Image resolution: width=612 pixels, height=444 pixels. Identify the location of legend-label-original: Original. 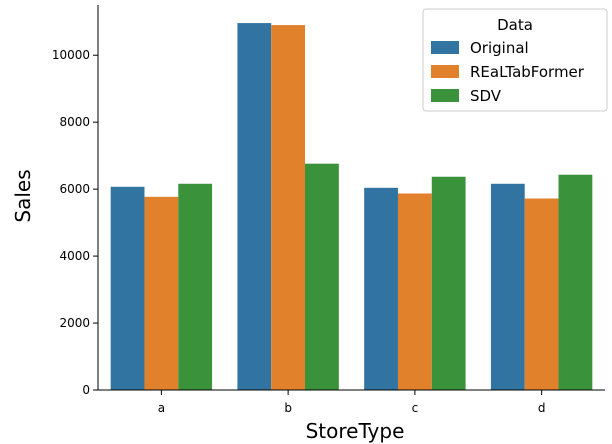
(499, 48).